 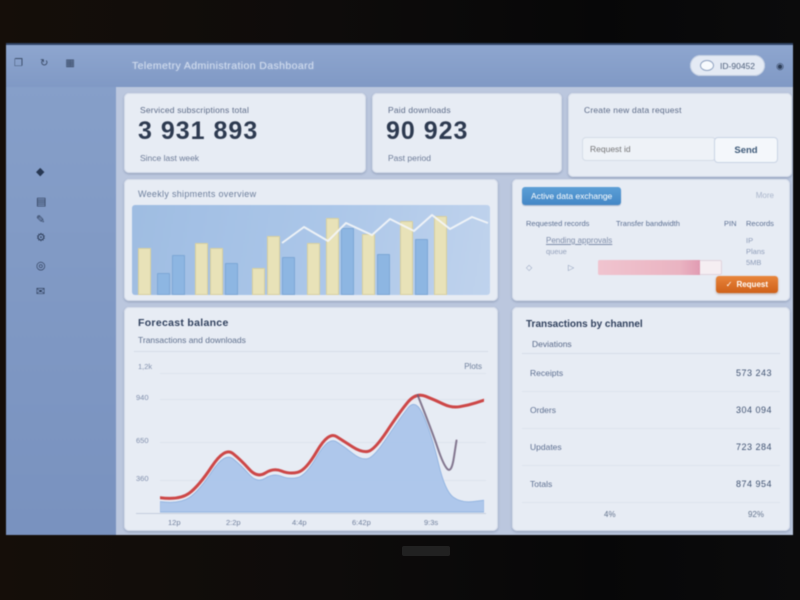 I want to click on transactions-subtitle: Deviations, so click(x=552, y=344).